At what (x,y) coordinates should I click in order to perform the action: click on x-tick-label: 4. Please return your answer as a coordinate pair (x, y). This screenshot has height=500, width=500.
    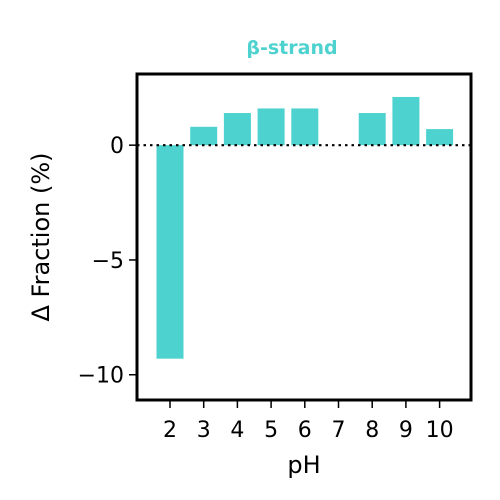
    Looking at the image, I should click on (237, 430).